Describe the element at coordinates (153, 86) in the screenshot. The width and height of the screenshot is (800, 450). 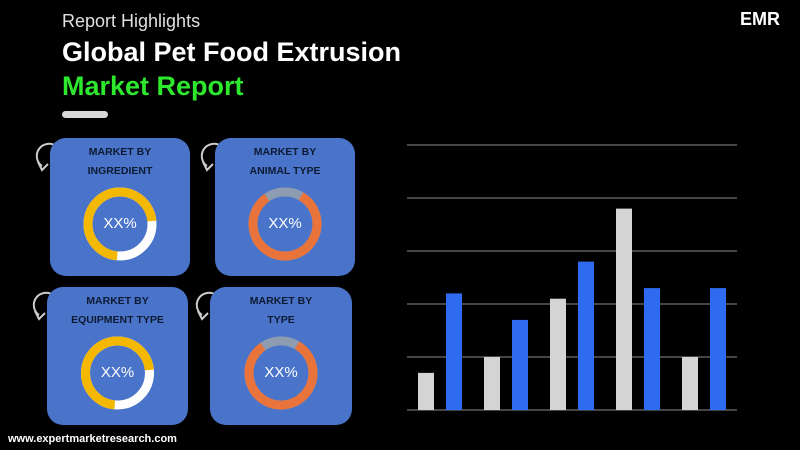
I see `title-highlight: Market Report` at that location.